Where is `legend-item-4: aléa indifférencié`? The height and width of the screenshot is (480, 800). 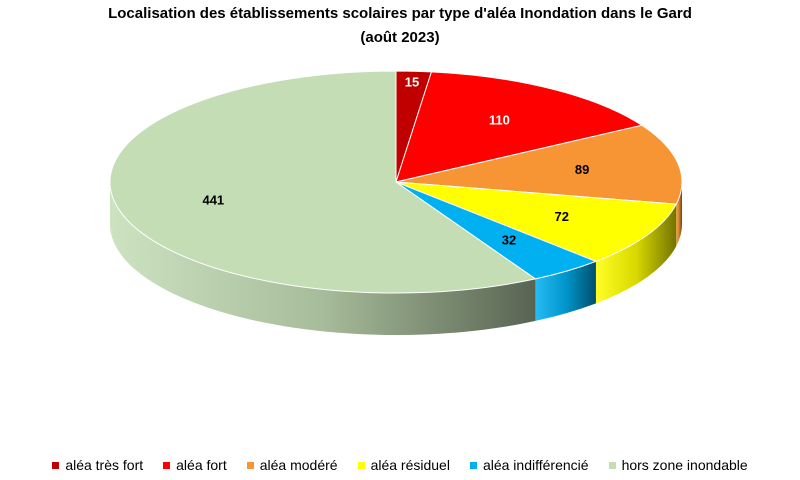
legend-item-4: aléa indifférencié is located at coordinates (529, 465).